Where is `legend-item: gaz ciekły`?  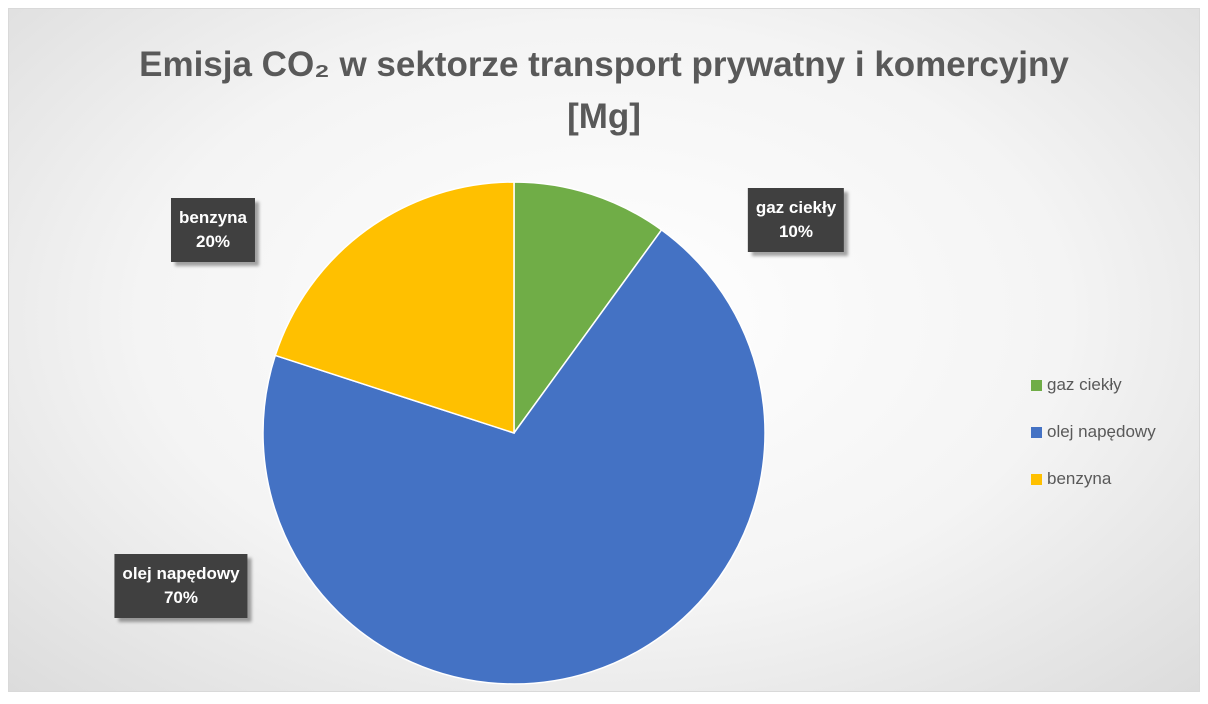
legend-item: gaz ciekły is located at coordinates (1076, 385).